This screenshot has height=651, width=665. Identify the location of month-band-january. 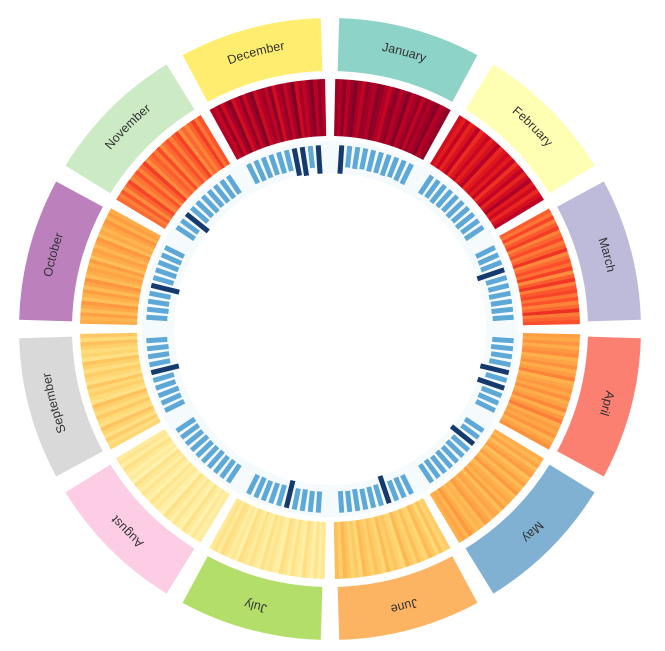
(407, 60).